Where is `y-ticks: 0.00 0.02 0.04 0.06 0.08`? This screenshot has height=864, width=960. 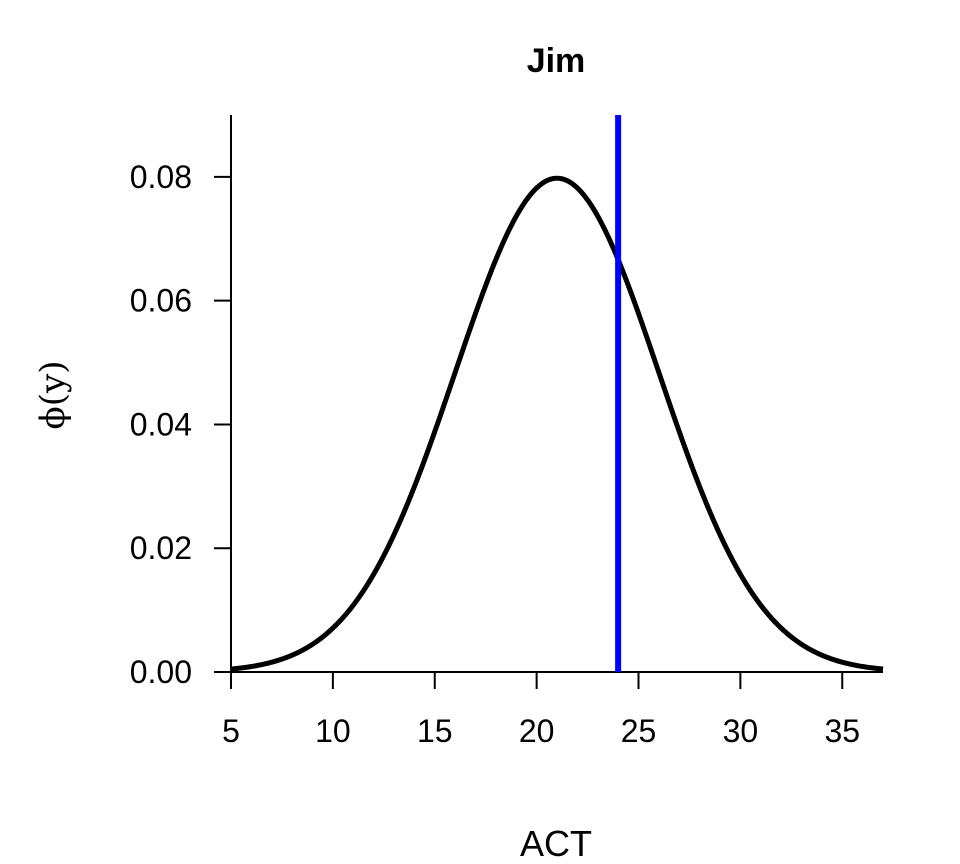
y-ticks: 0.00 0.02 0.04 0.06 0.08 is located at coordinates (180, 424).